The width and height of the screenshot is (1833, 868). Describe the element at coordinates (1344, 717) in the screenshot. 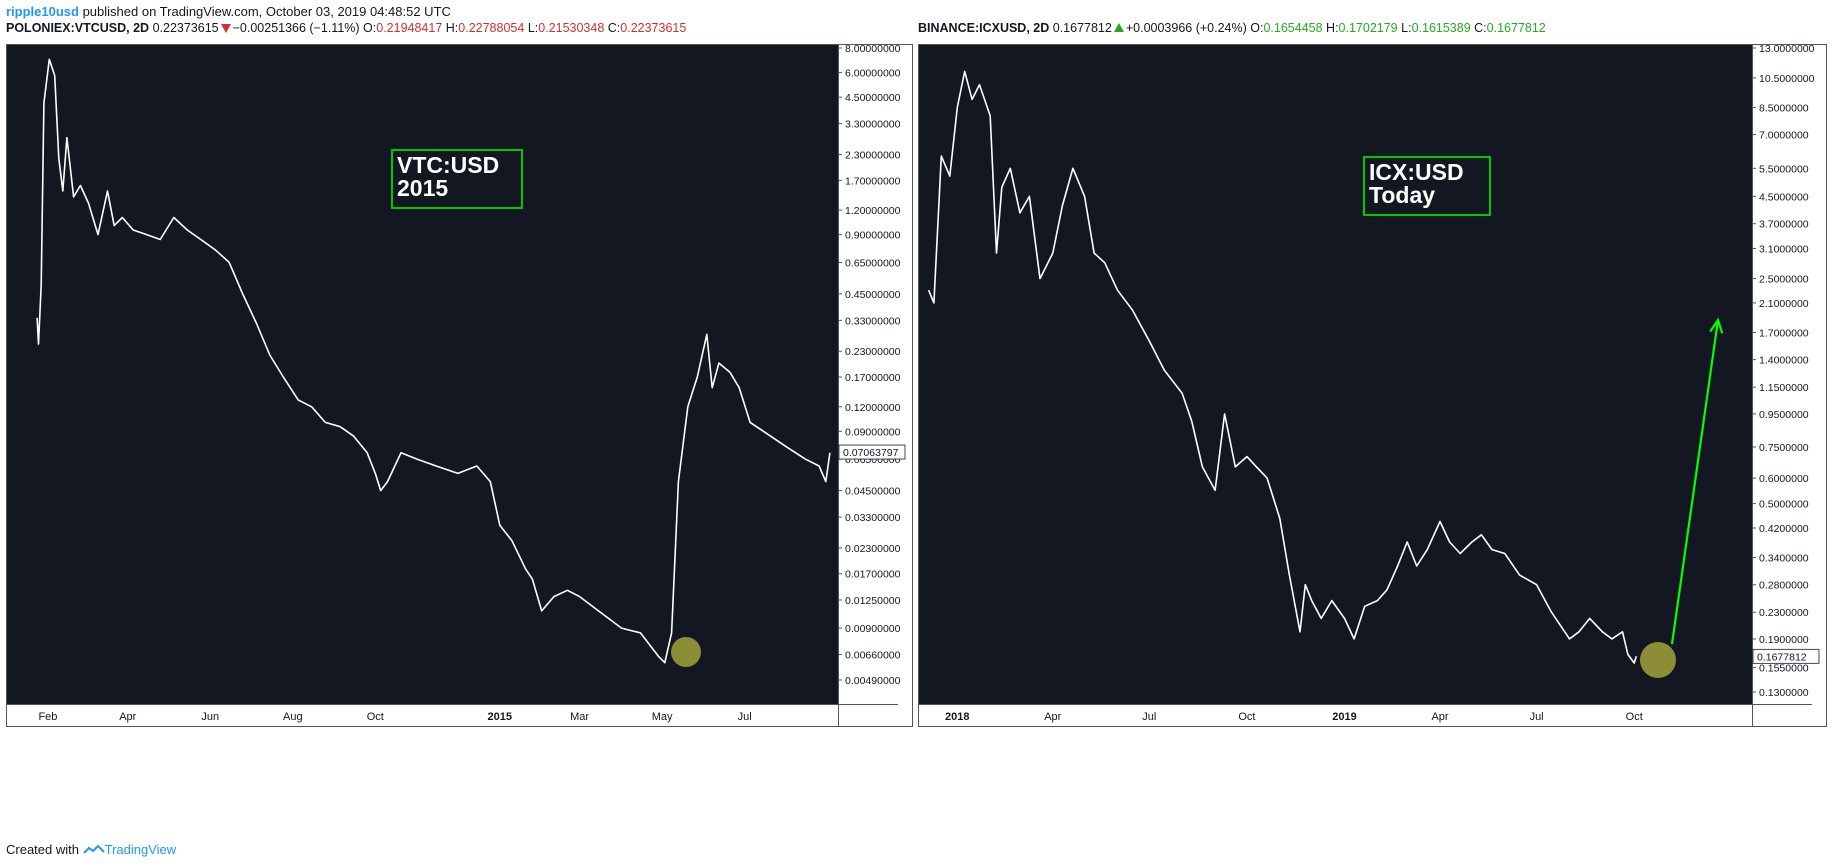

I see `x-tick-label: 2019` at that location.